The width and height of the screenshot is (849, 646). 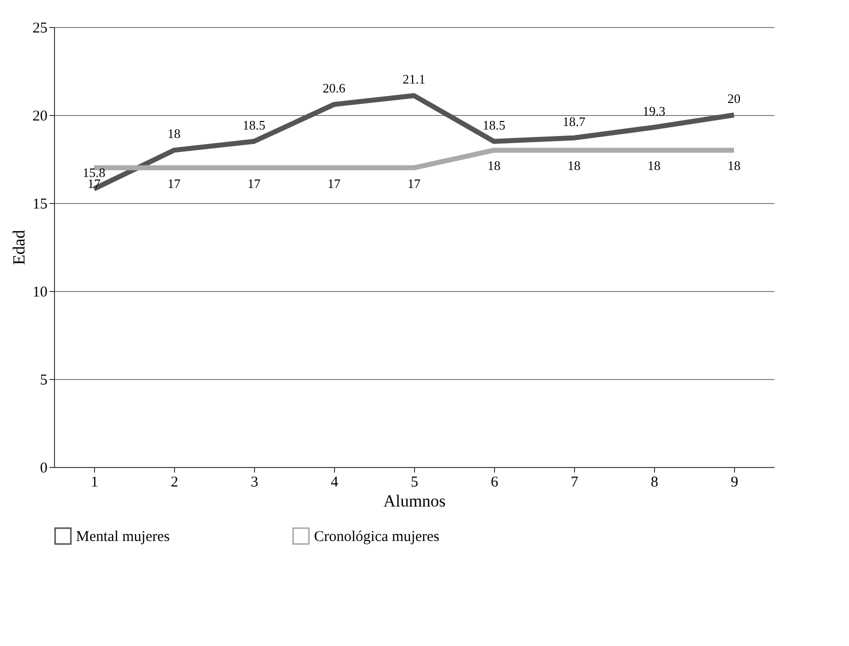 What do you see at coordinates (254, 482) in the screenshot?
I see `x-tick-label: 3` at bounding box center [254, 482].